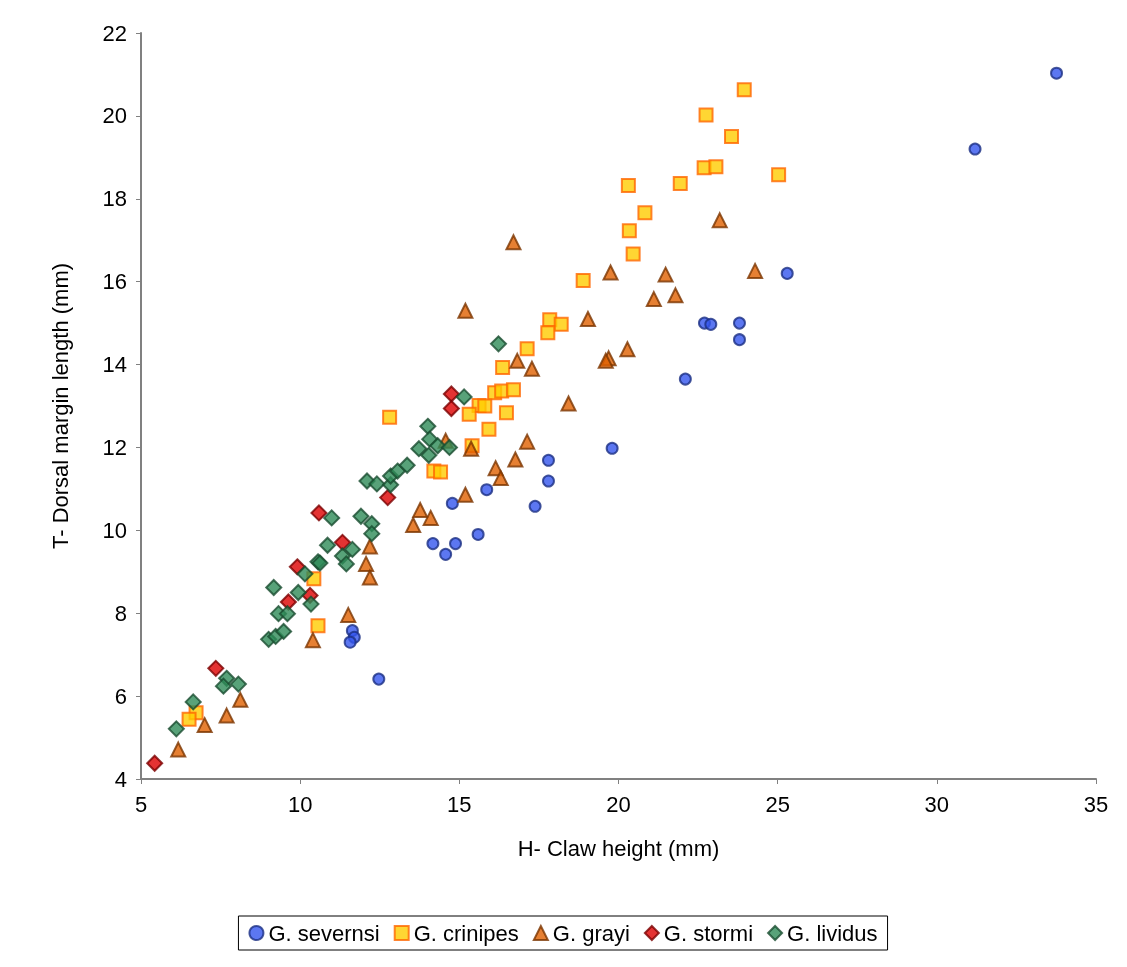 The width and height of the screenshot is (1127, 967). I want to click on x-tick-label: 35, so click(1096, 804).